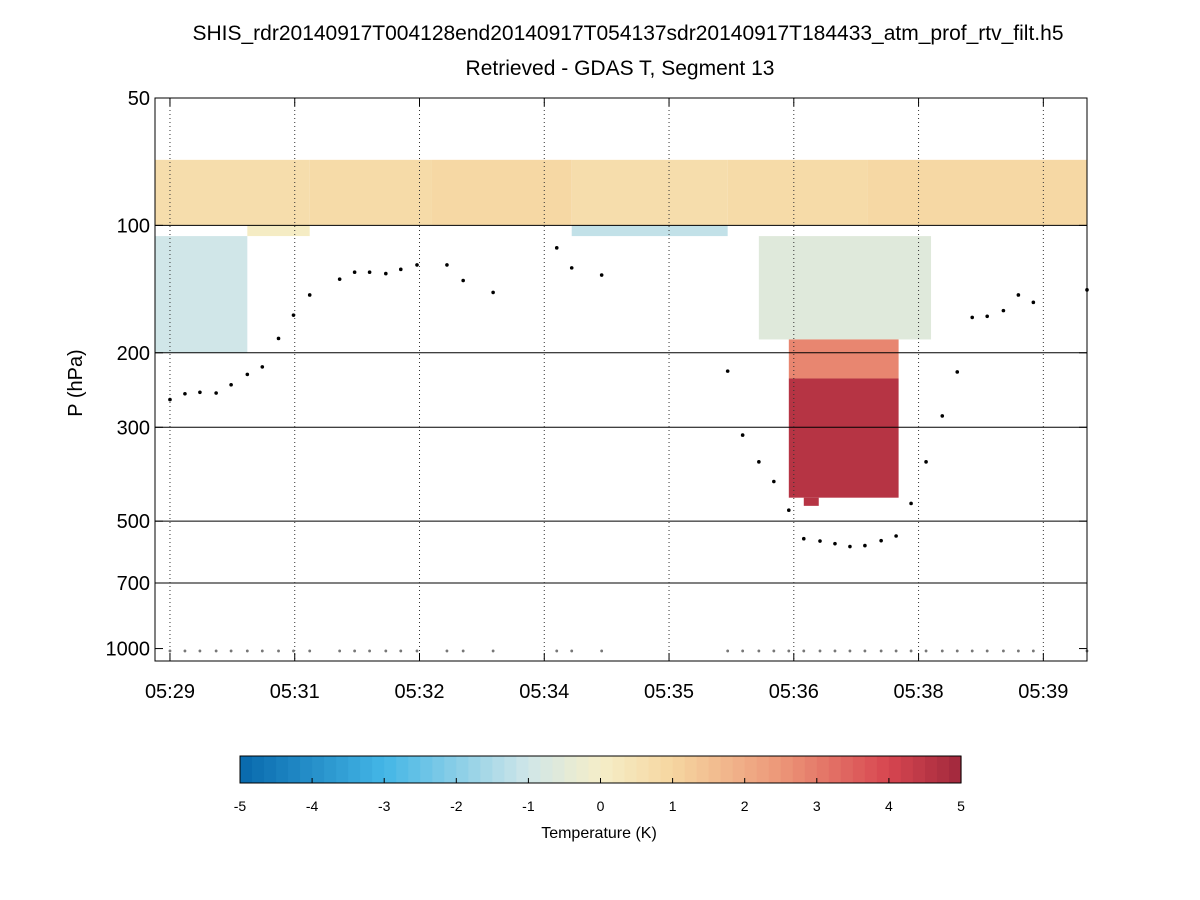 The width and height of the screenshot is (1200, 900). Describe the element at coordinates (601, 806) in the screenshot. I see `colorbar-tick-label: 0` at that location.